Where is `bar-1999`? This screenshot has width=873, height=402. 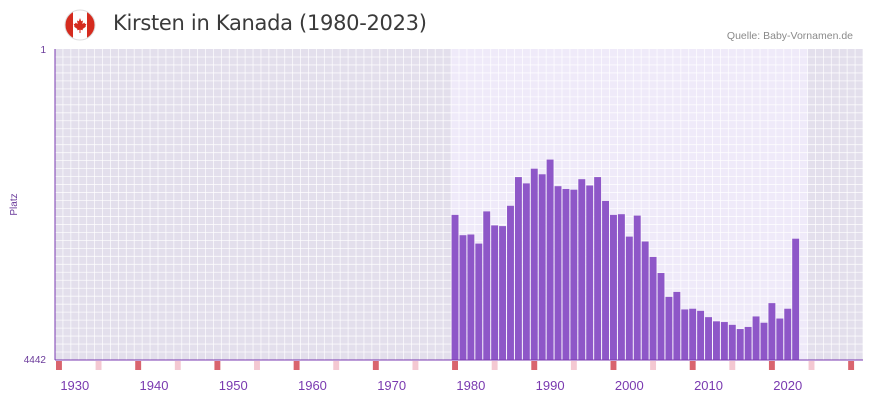
bar-1999 is located at coordinates (621, 287).